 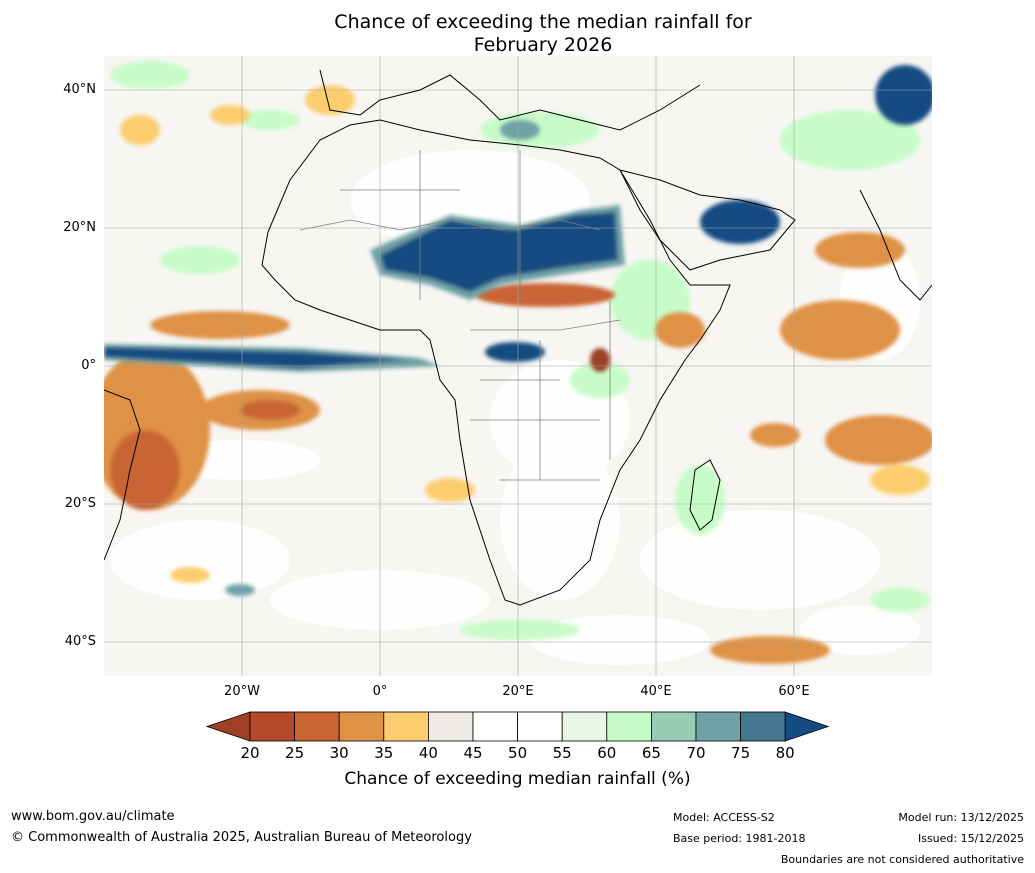 I want to click on colorbar-tick-label: 75, so click(x=741, y=753).